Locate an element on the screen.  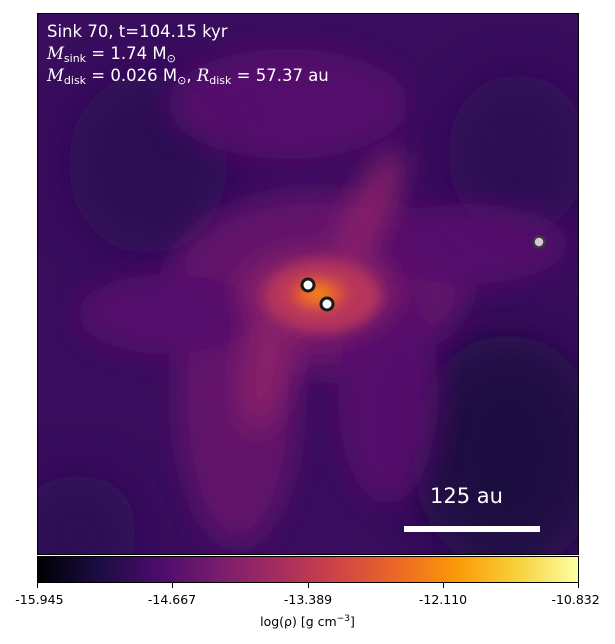
colorbar-tick-label: -15.945 is located at coordinates (39, 599).